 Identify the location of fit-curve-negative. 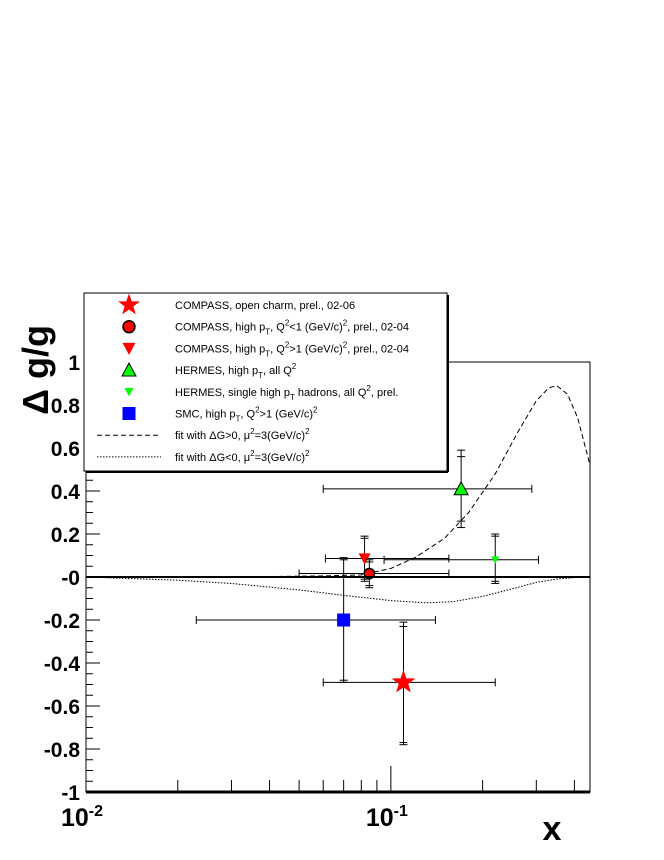
(338, 590).